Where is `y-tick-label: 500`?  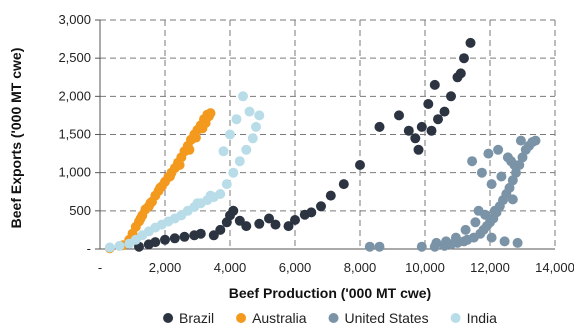 y-tick-label: 500 is located at coordinates (80, 210).